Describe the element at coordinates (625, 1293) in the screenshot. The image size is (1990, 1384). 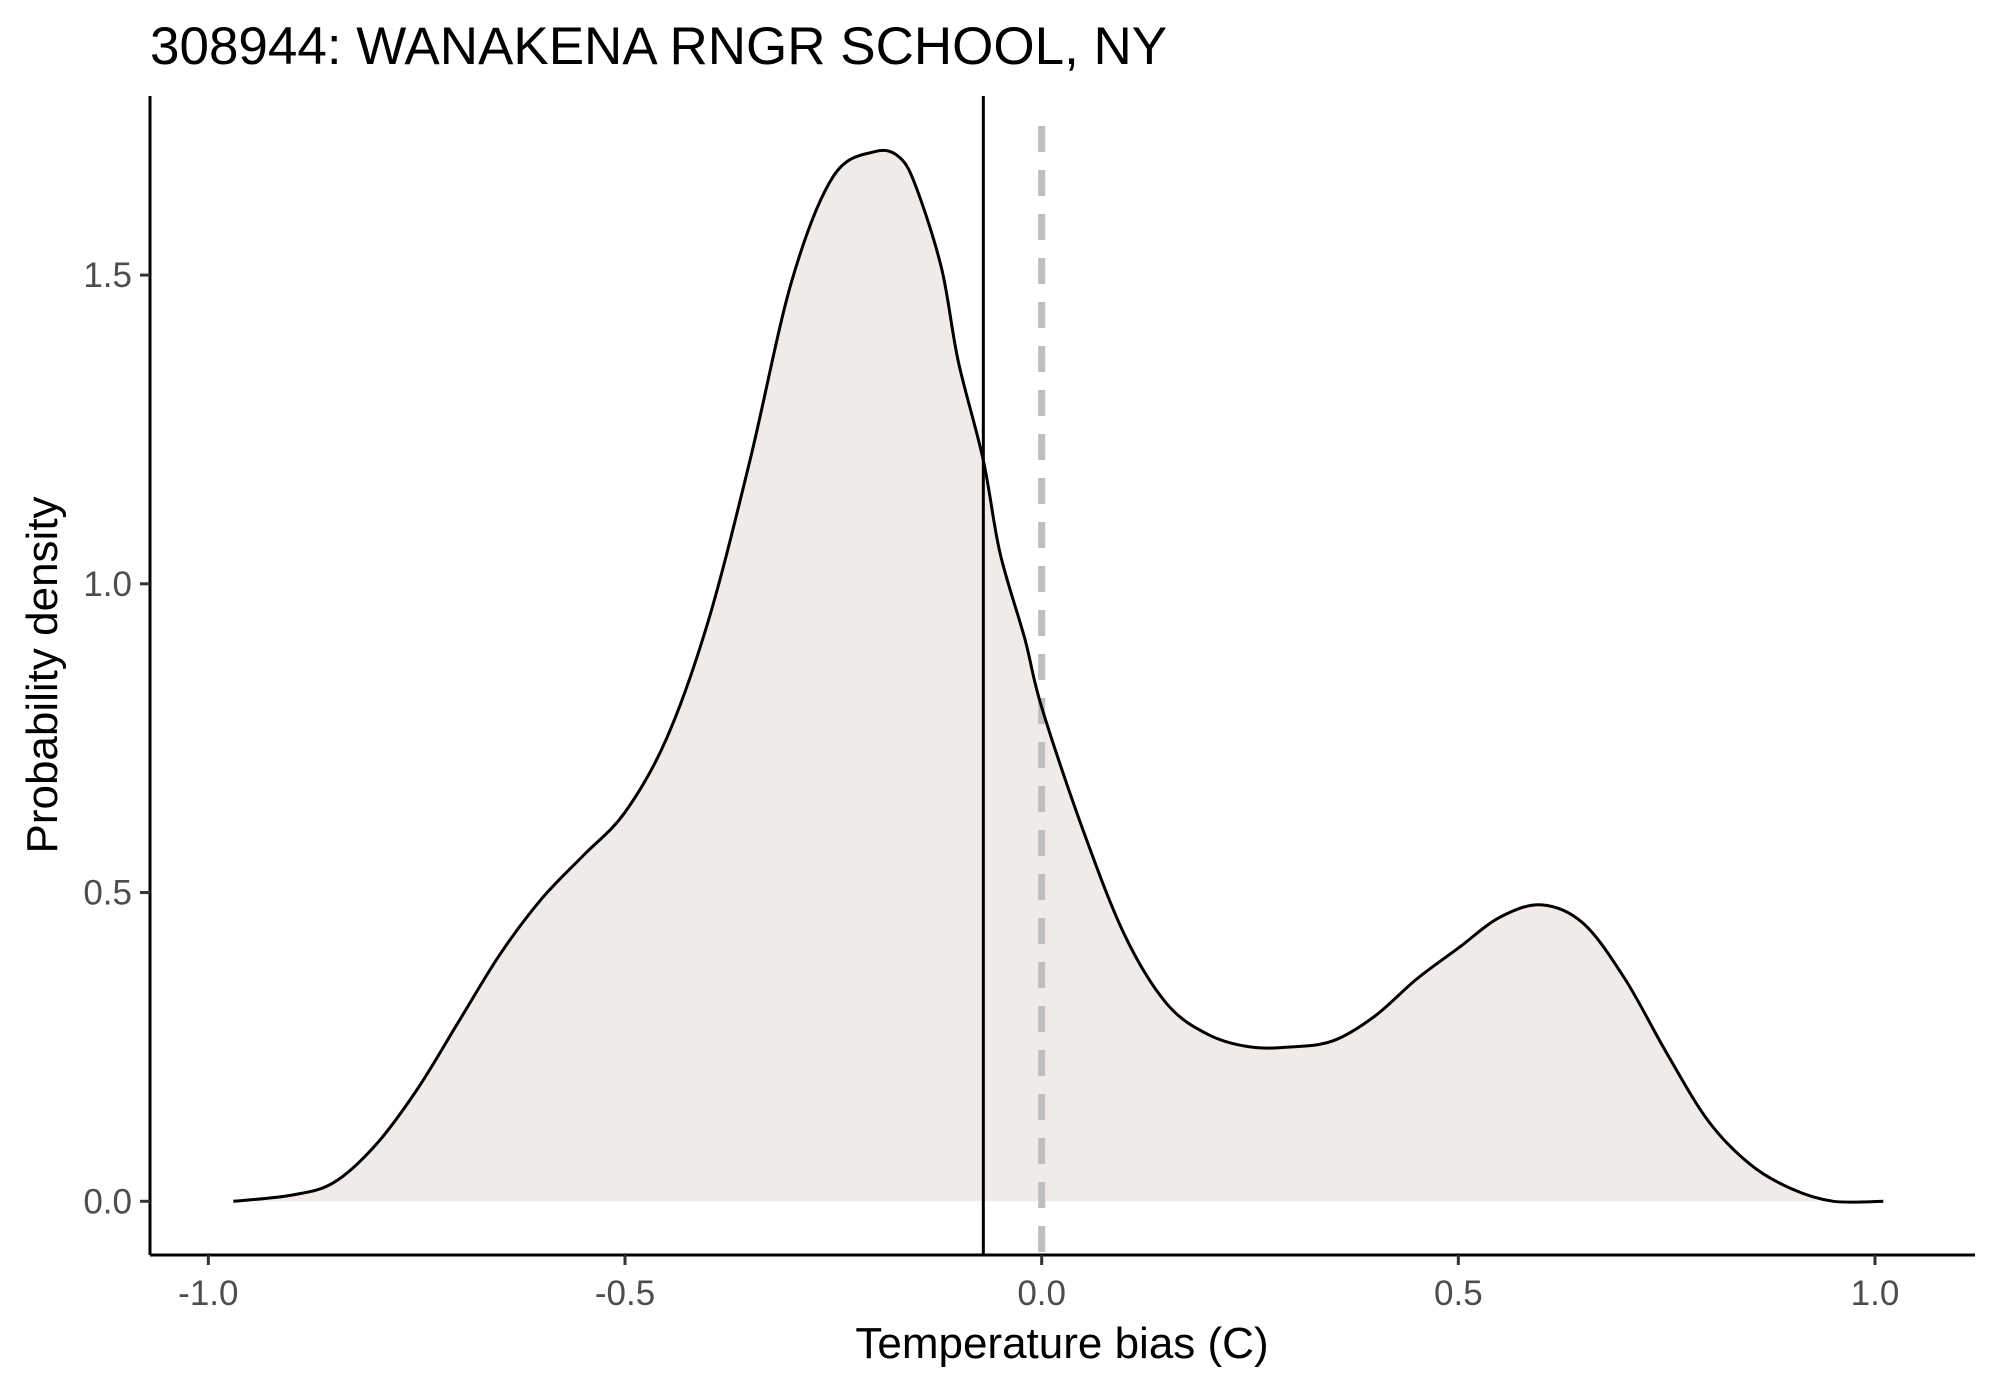
I see `x-tick-label: -0.5` at that location.